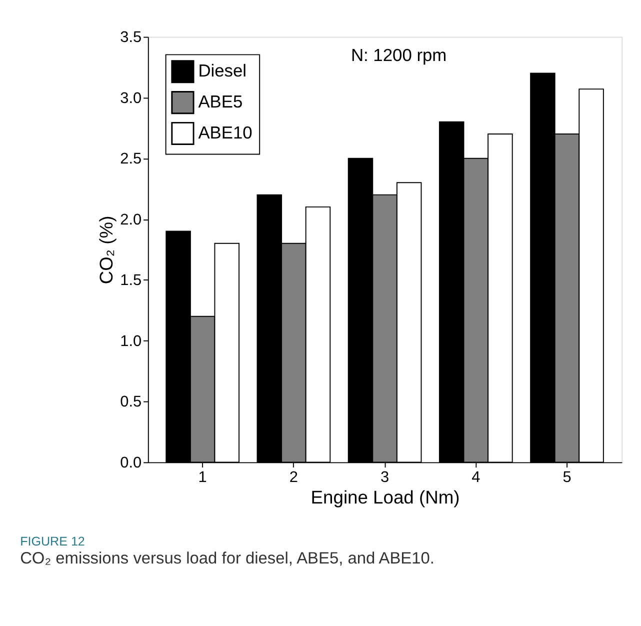 Image resolution: width=641 pixels, height=626 pixels. What do you see at coordinates (567, 477) in the screenshot?
I see `x-tick-label: 5` at bounding box center [567, 477].